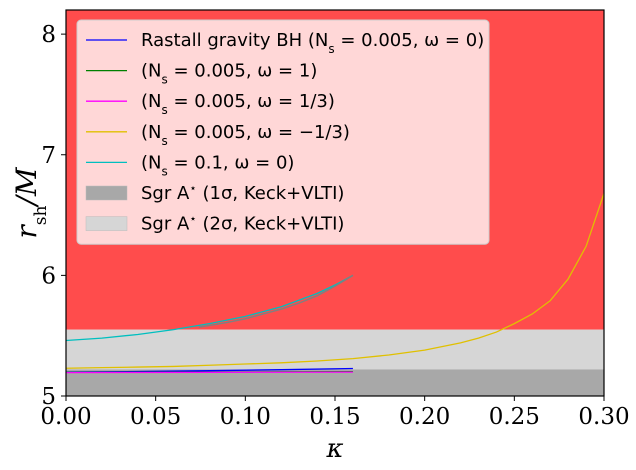 This screenshot has width=636, height=470. What do you see at coordinates (335, 382) in the screenshot?
I see `region-sgr-a-1-keck-vlti` at bounding box center [335, 382].